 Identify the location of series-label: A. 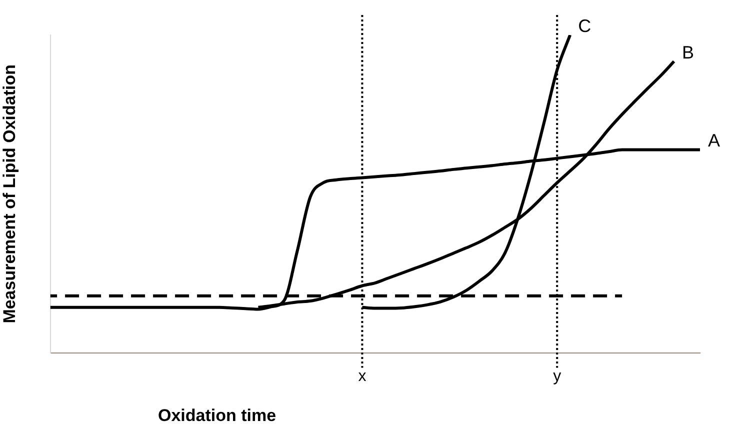
(714, 140).